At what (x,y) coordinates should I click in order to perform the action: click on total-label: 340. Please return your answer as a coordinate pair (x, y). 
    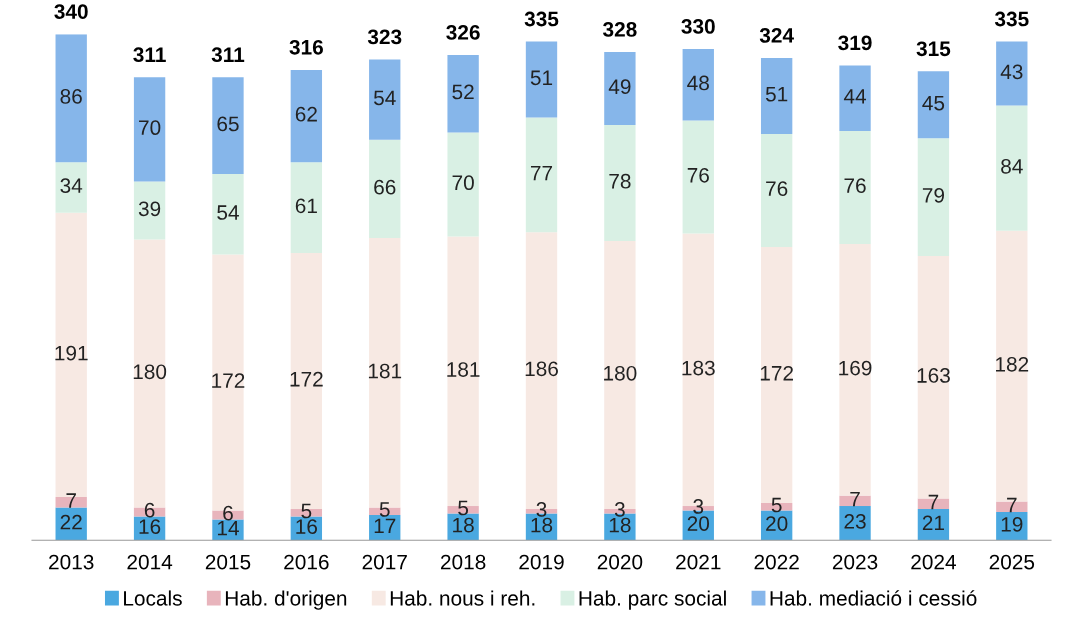
    Looking at the image, I should click on (71, 11).